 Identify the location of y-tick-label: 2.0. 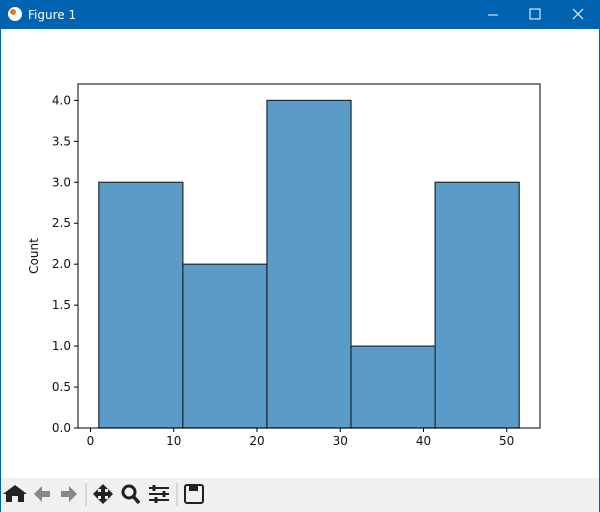
(61, 264).